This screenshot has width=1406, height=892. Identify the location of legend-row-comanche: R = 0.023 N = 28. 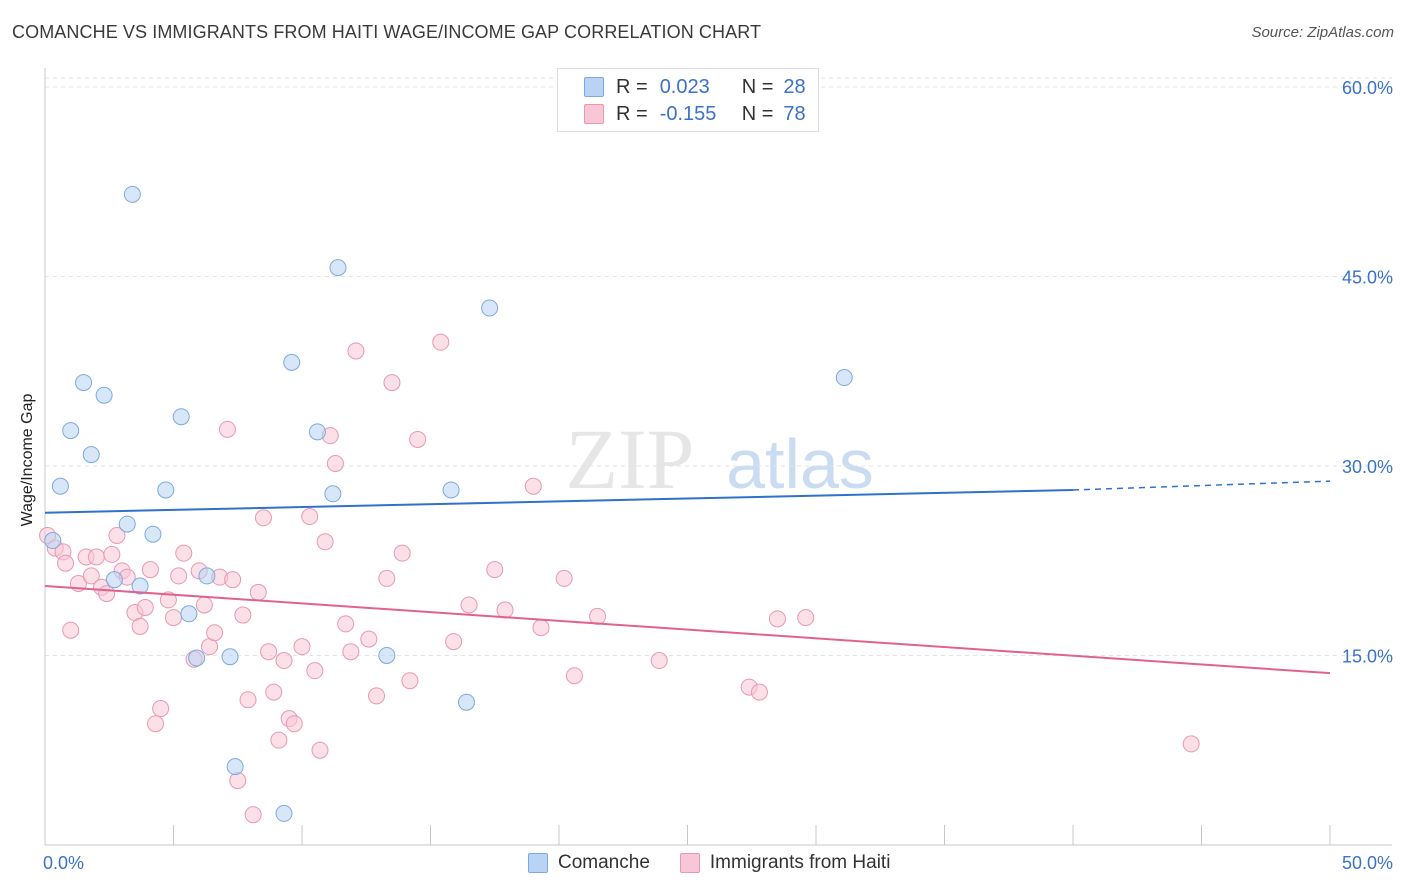
(695, 87).